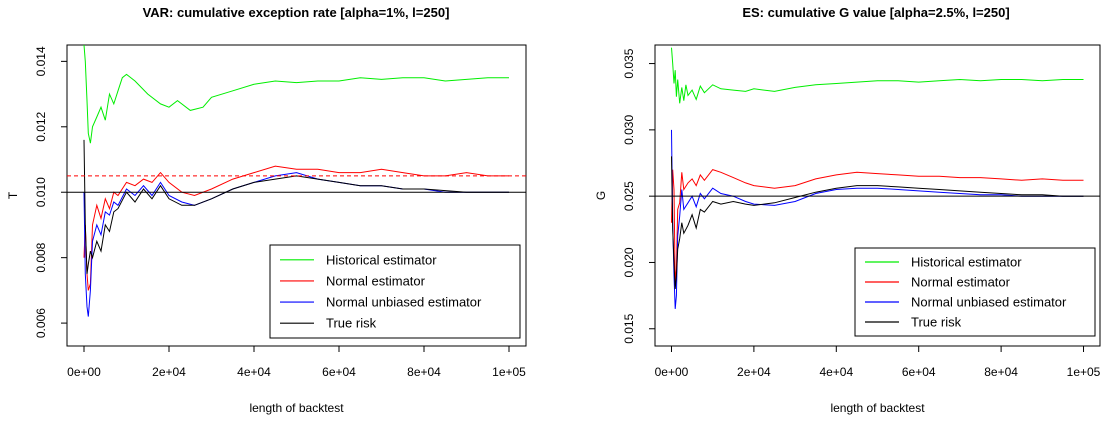 The height and width of the screenshot is (424, 1107). Describe the element at coordinates (629, 130) in the screenshot. I see `y-tick-label: 0.030` at that location.